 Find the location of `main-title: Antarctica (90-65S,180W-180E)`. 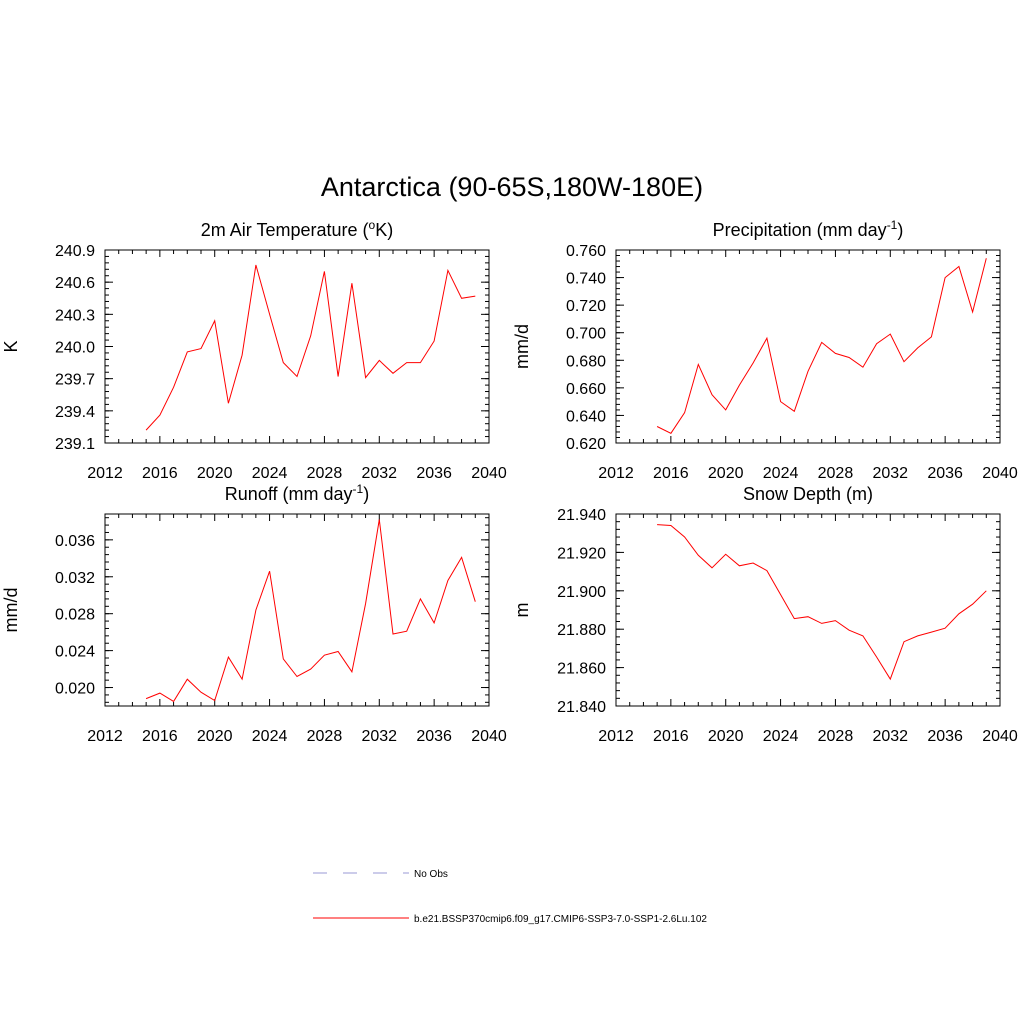

main-title: Antarctica (90-65S,180W-180E) is located at coordinates (512, 187).